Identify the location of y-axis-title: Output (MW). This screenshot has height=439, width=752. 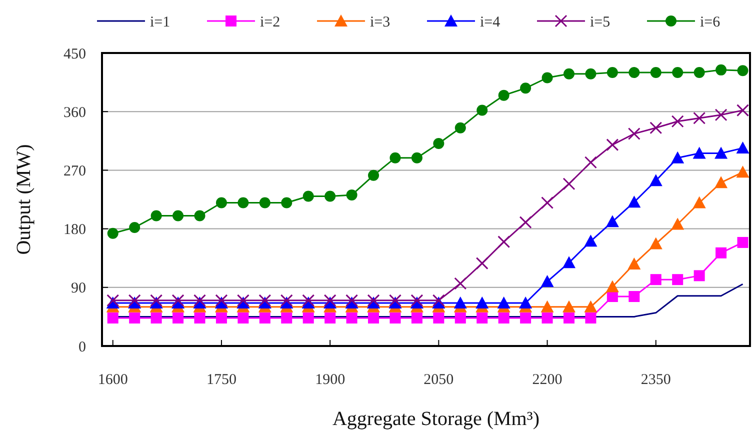
(24, 199).